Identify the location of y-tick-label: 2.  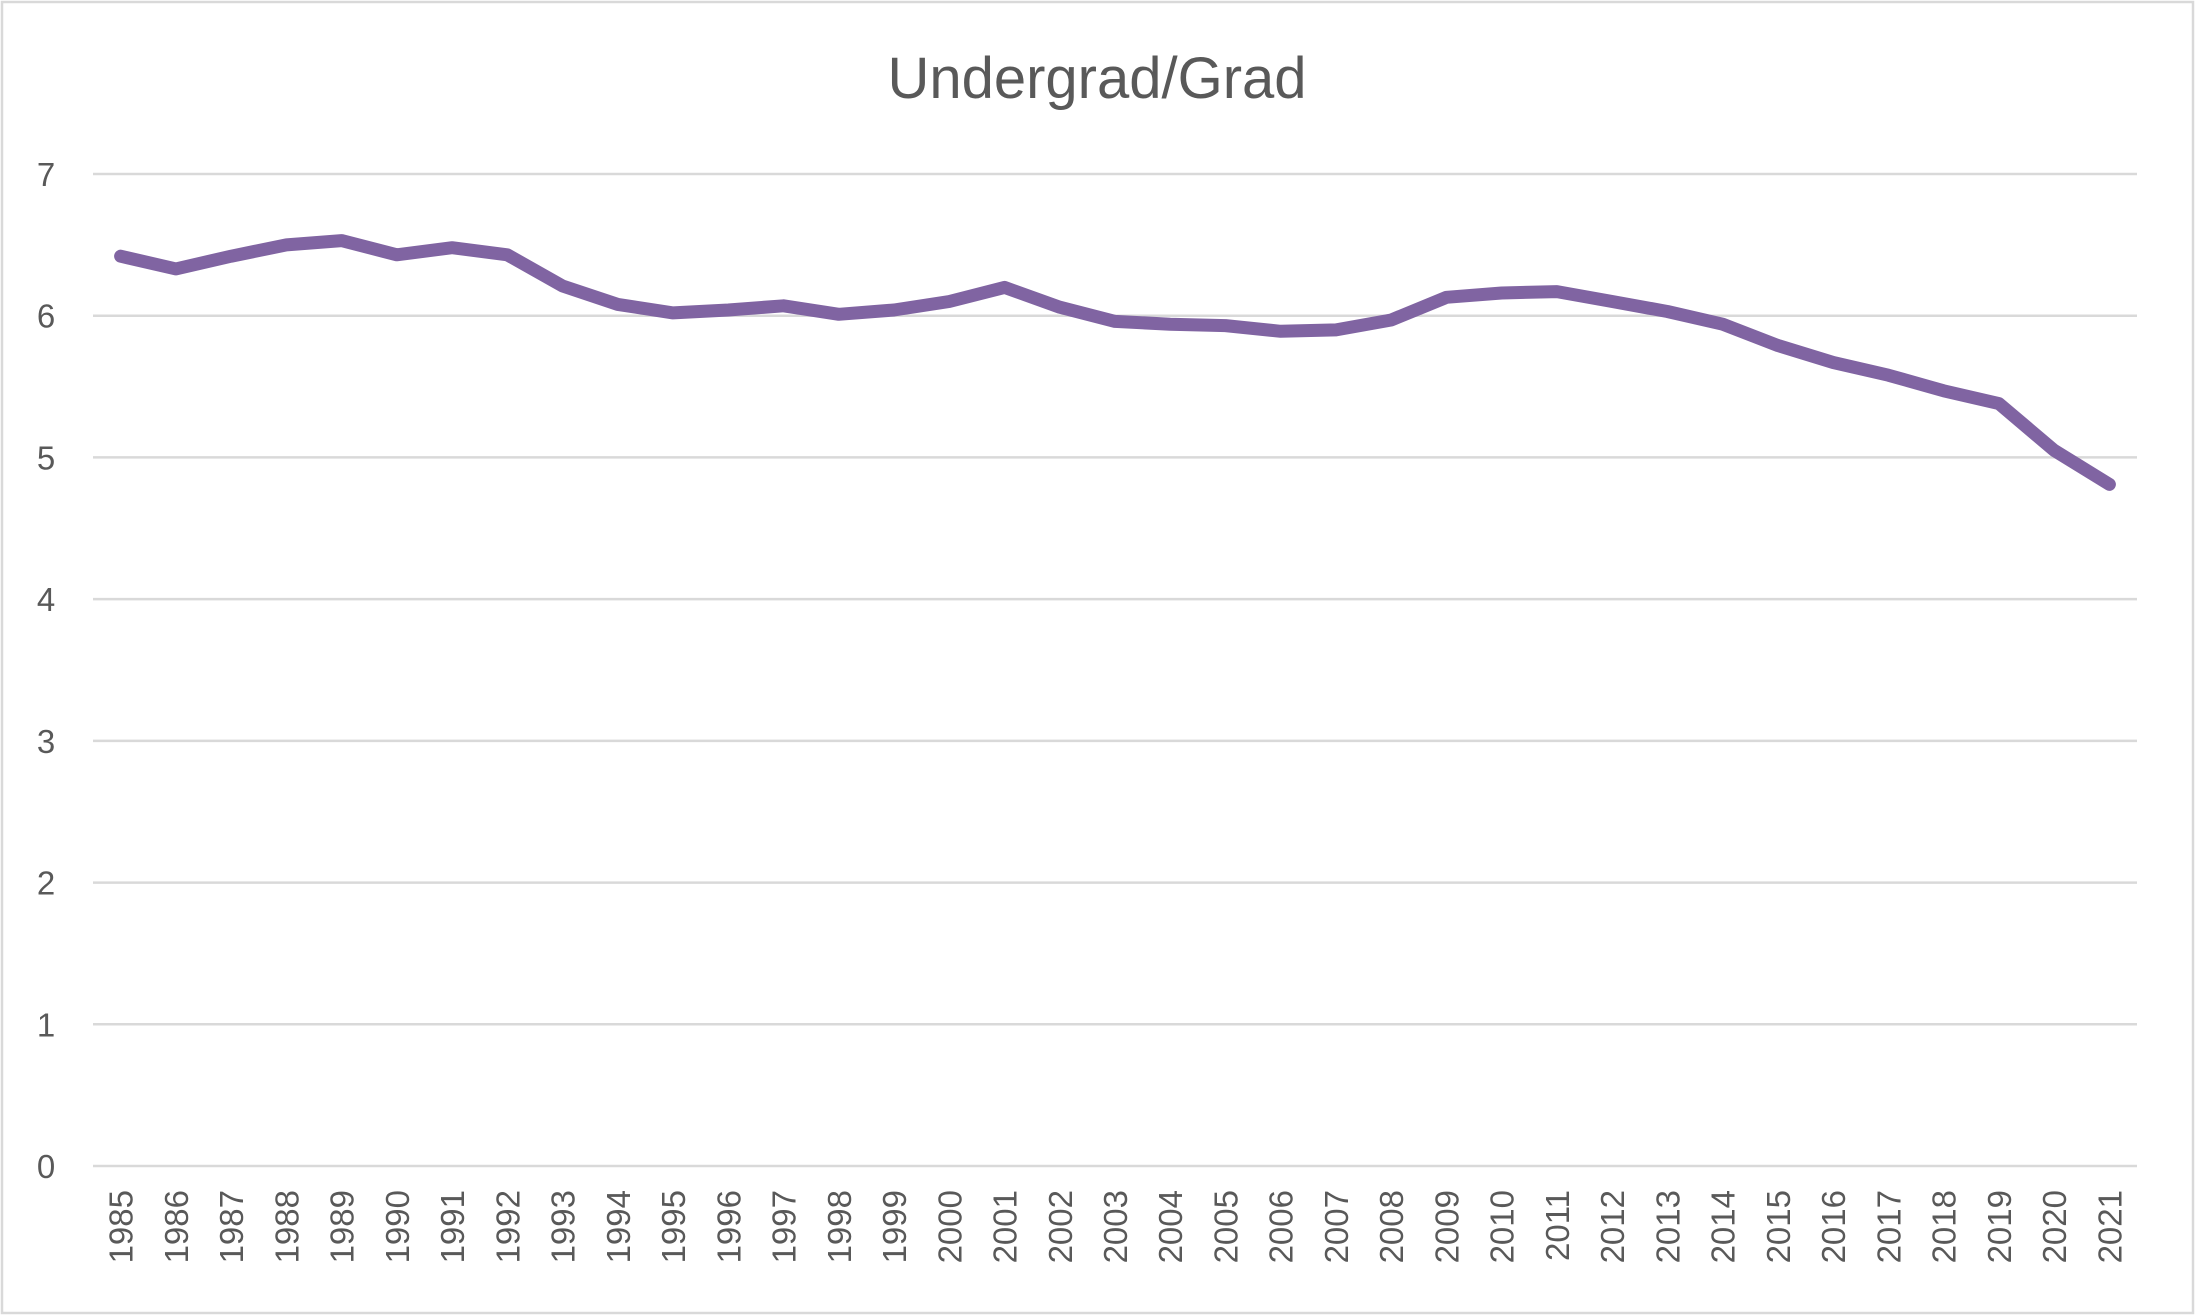
(46, 883).